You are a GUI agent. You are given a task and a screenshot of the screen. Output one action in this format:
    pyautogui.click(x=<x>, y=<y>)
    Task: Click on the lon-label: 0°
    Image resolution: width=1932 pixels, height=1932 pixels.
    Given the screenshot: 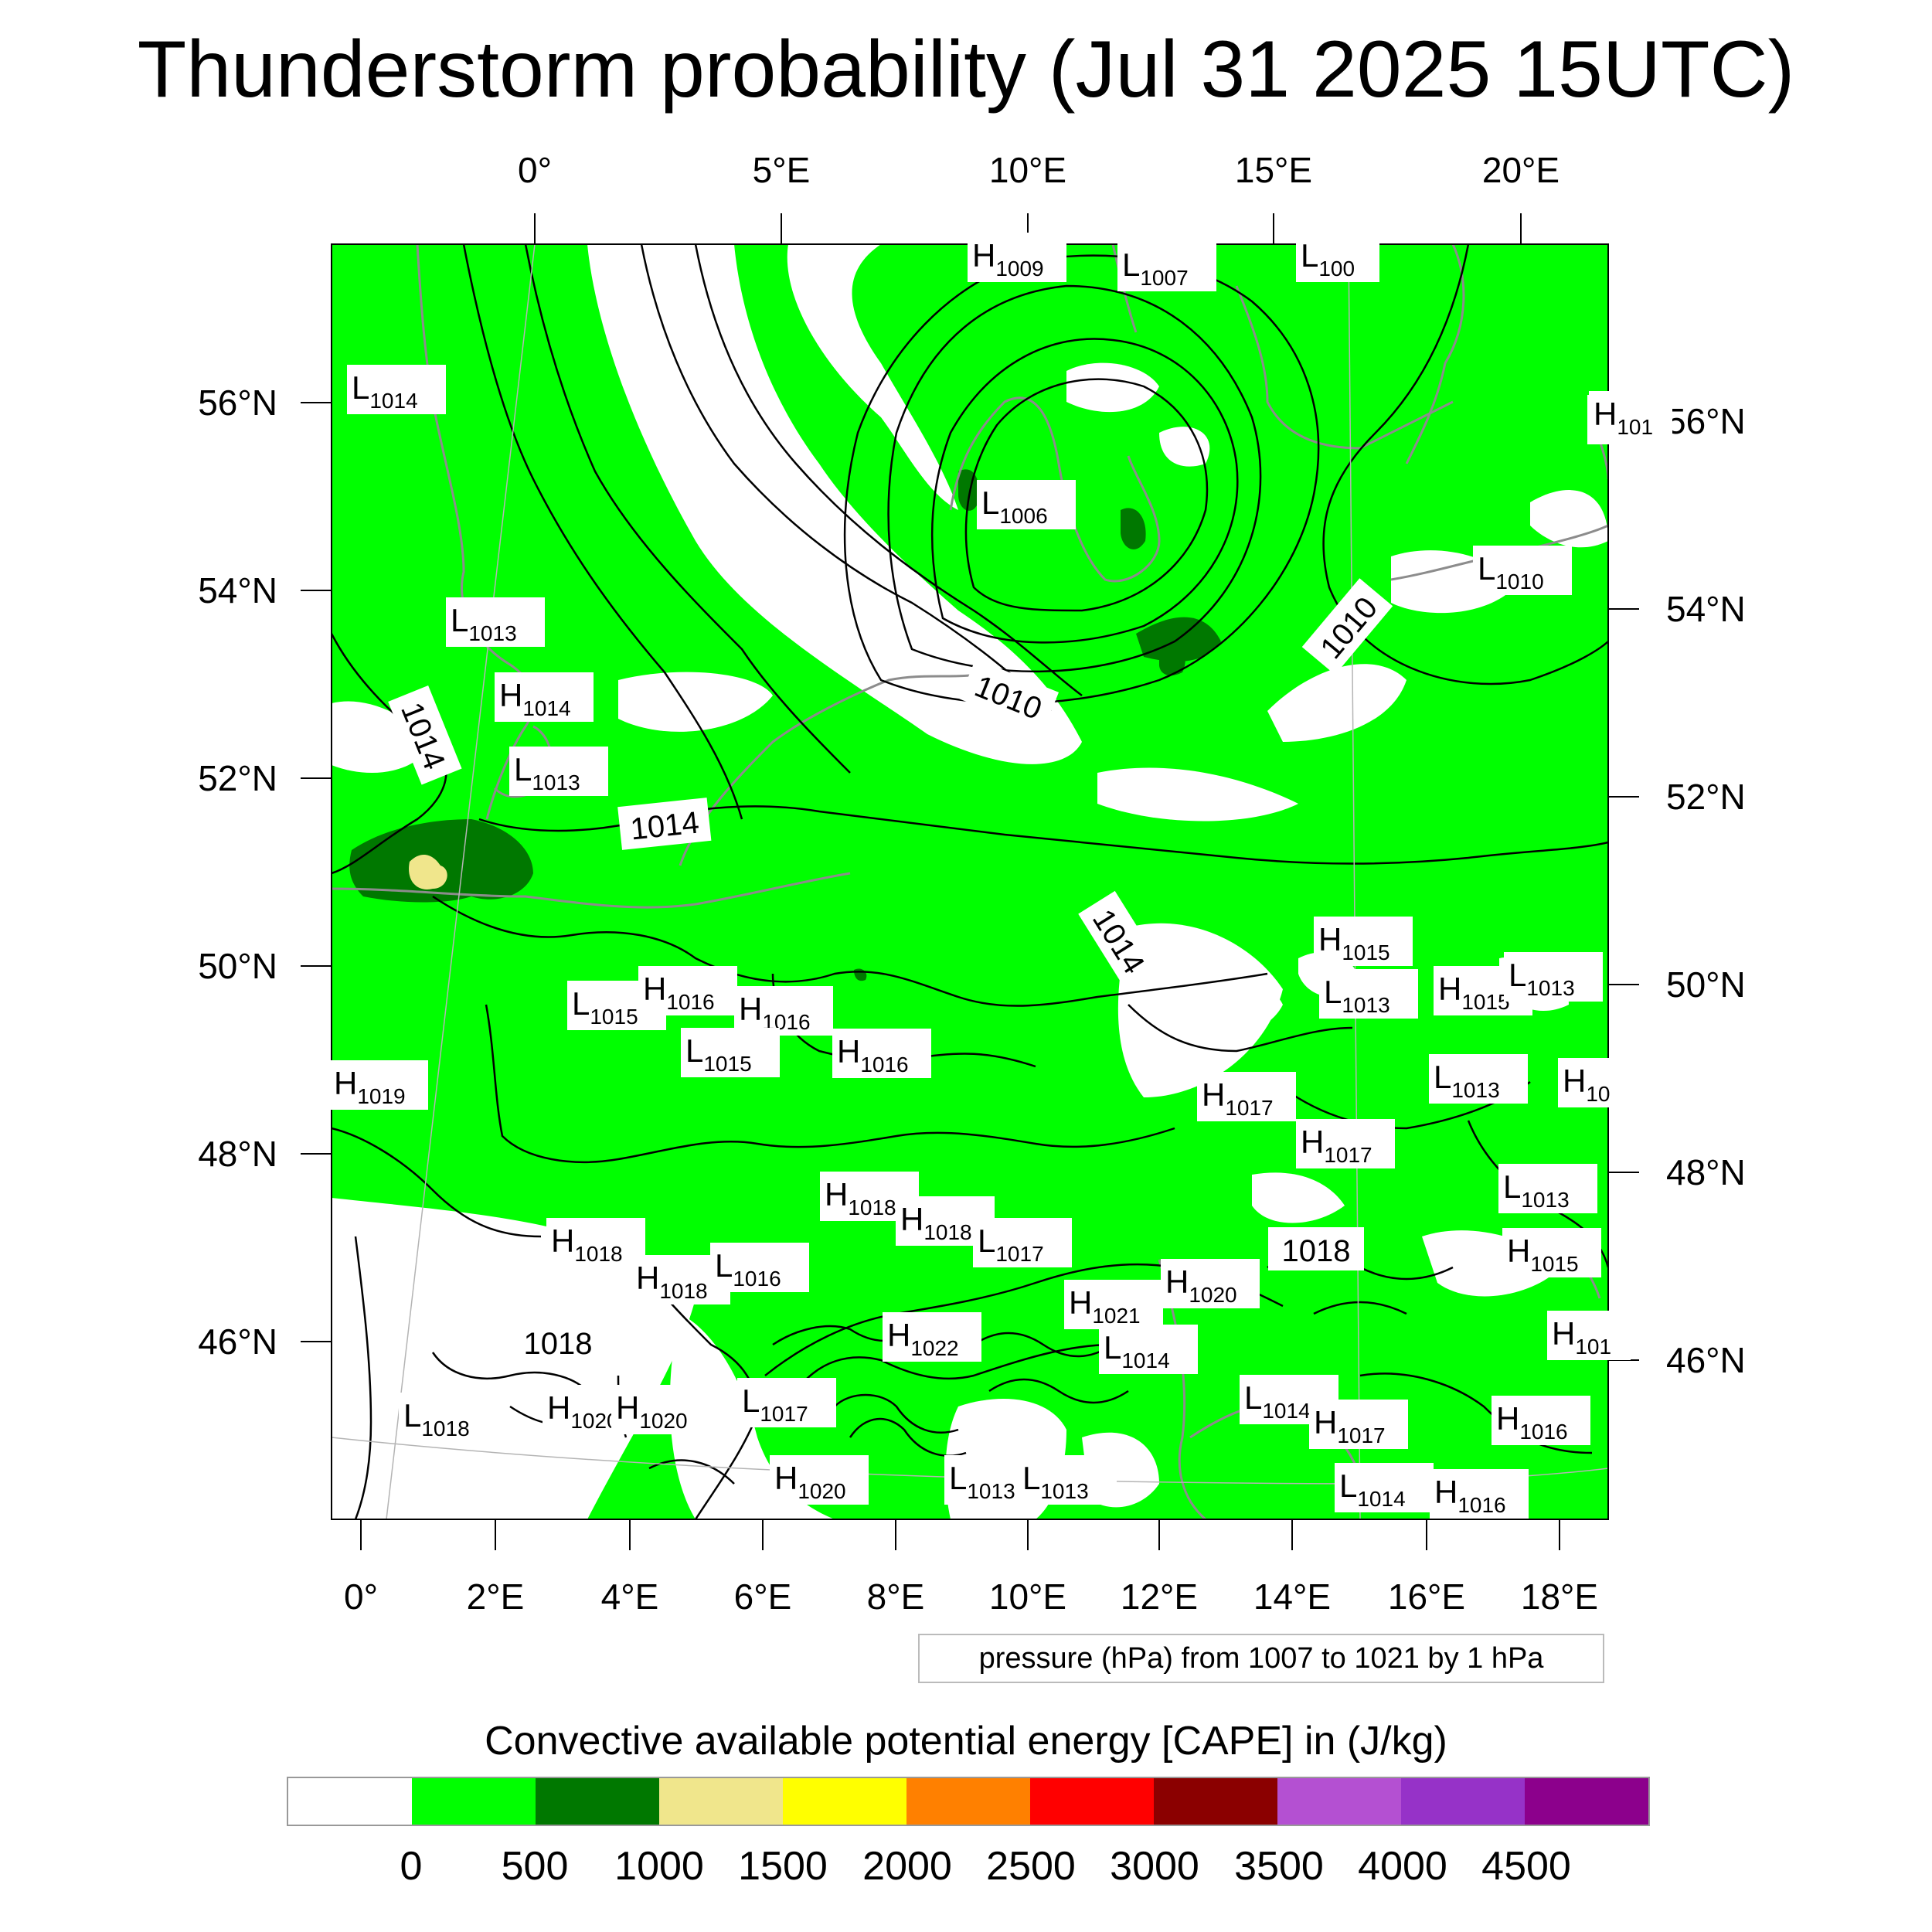 What is the action you would take?
    pyautogui.click(x=535, y=170)
    